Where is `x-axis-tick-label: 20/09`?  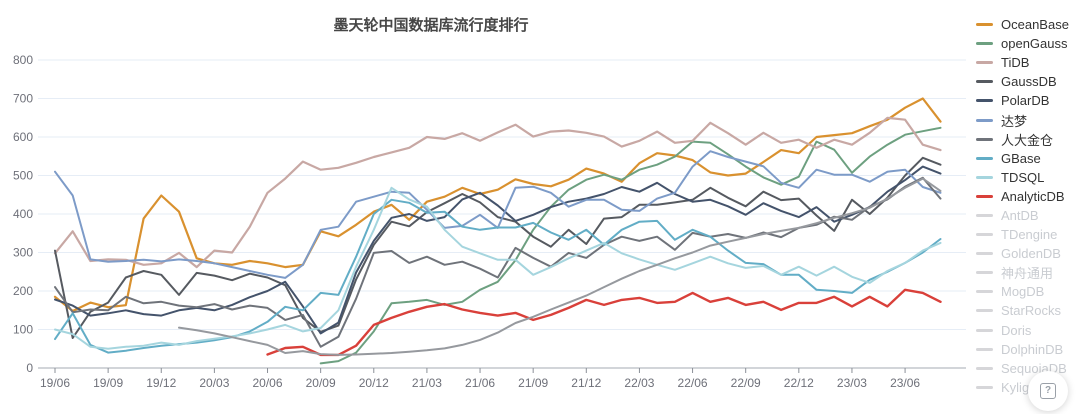
x-axis-tick-label: 20/09 is located at coordinates (321, 383).